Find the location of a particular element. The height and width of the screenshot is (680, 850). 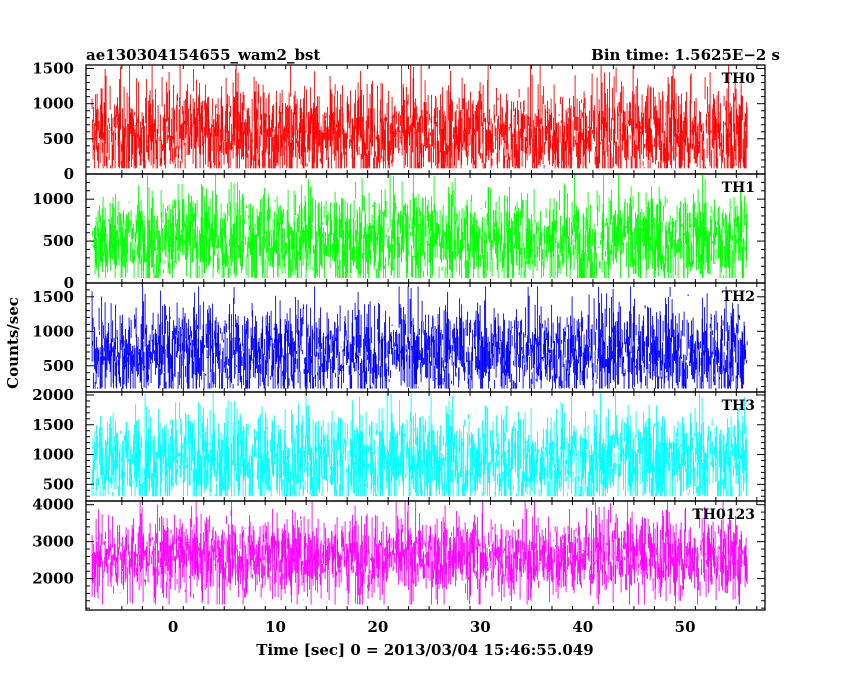

x-axis-label: Time [sec] 0 = 2013/03/04 15:46:55.049 is located at coordinates (424, 650).